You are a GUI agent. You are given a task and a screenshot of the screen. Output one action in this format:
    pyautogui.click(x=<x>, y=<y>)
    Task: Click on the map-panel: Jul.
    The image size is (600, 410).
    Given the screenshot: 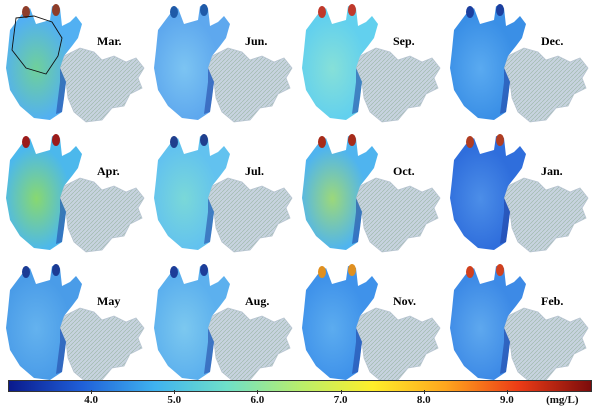 What is the action you would take?
    pyautogui.click(x=222, y=195)
    